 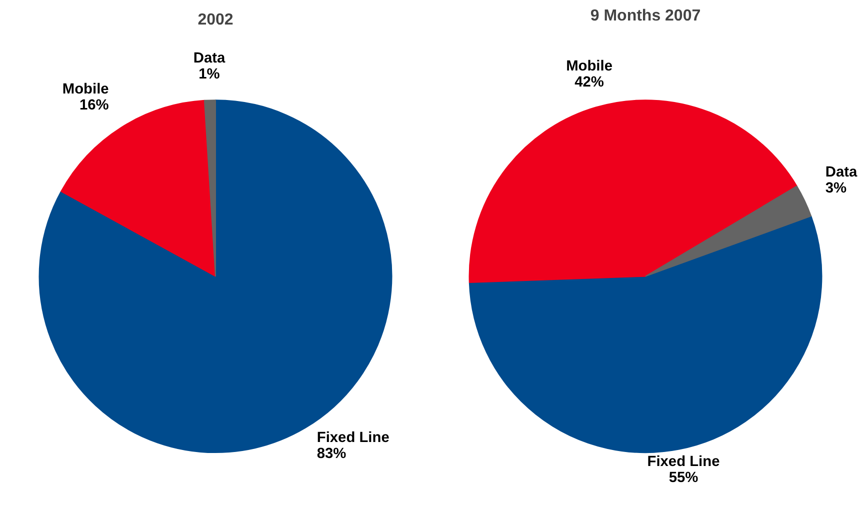 I want to click on data-label: 16%, so click(x=94, y=106).